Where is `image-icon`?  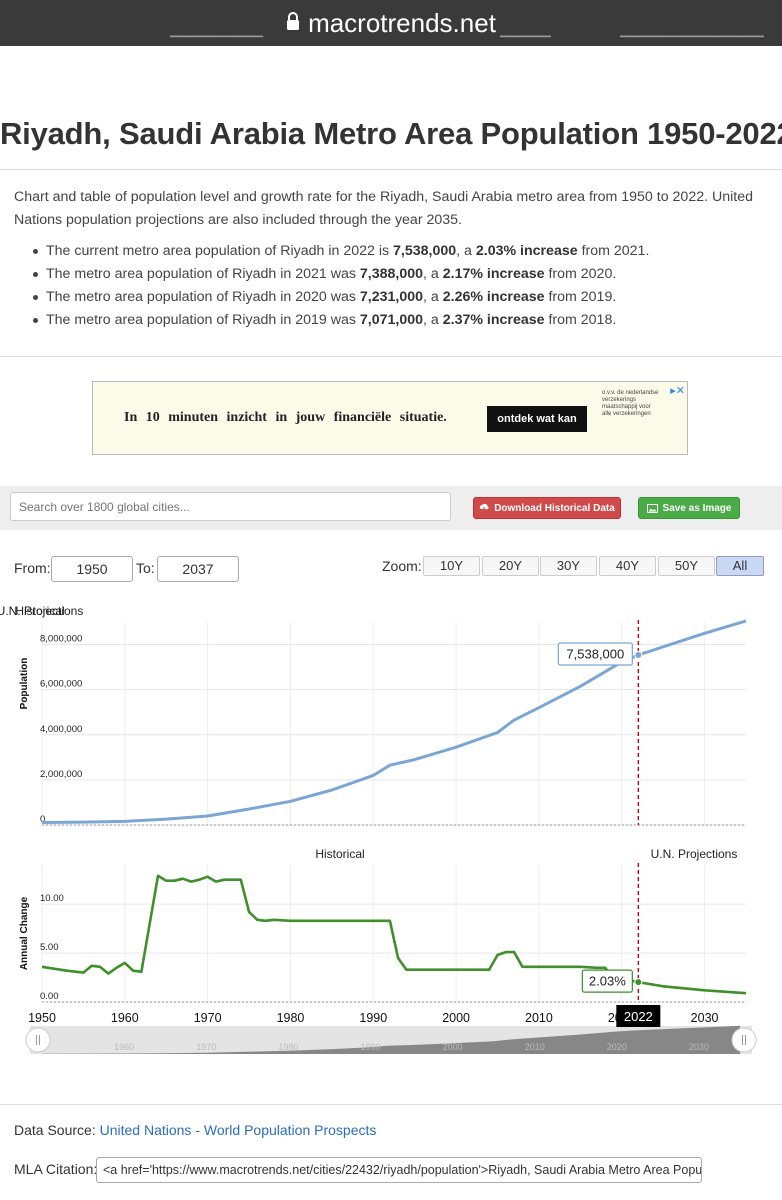
image-icon is located at coordinates (652, 508).